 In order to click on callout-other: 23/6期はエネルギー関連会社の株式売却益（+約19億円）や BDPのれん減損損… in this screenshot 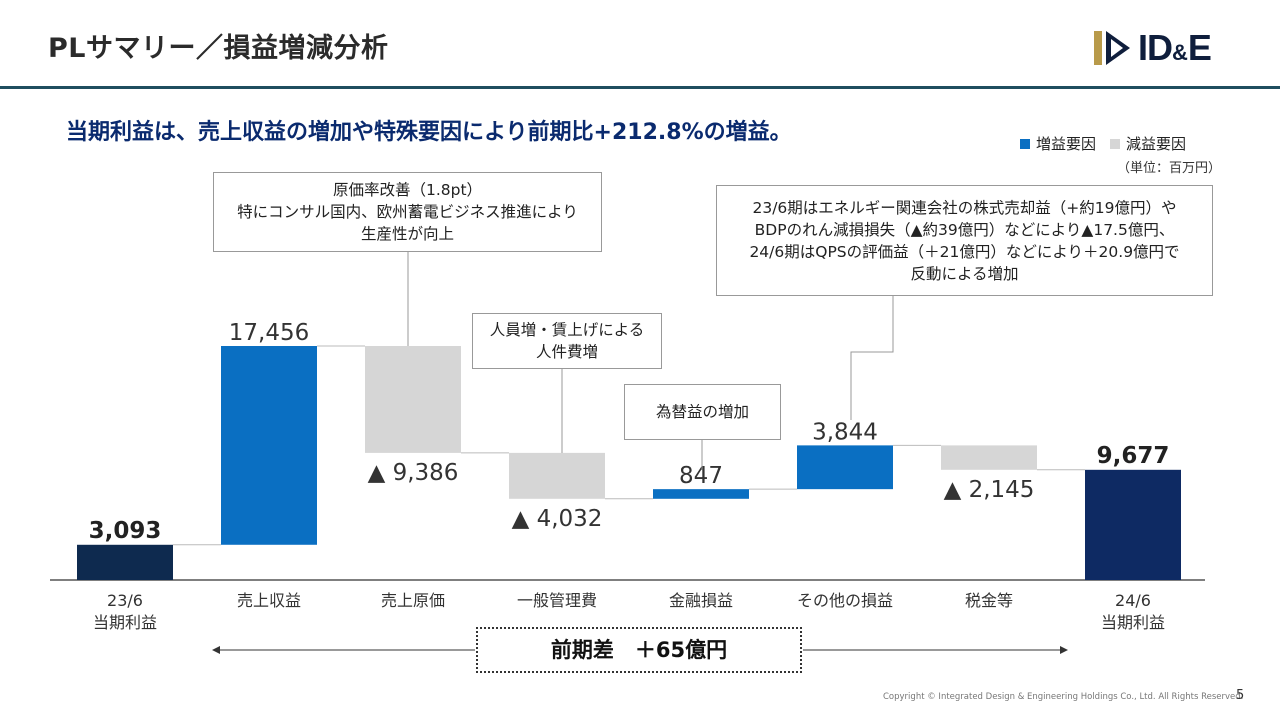, I will do `click(964, 240)`.